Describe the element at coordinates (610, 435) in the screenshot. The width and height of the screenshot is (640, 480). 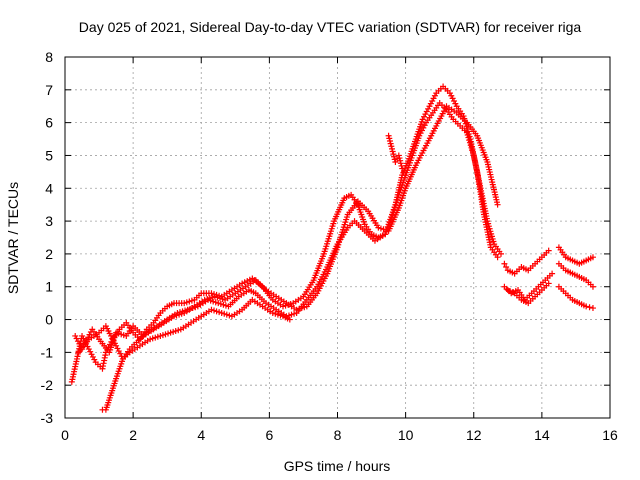
I see `x-tick-label: 16` at that location.